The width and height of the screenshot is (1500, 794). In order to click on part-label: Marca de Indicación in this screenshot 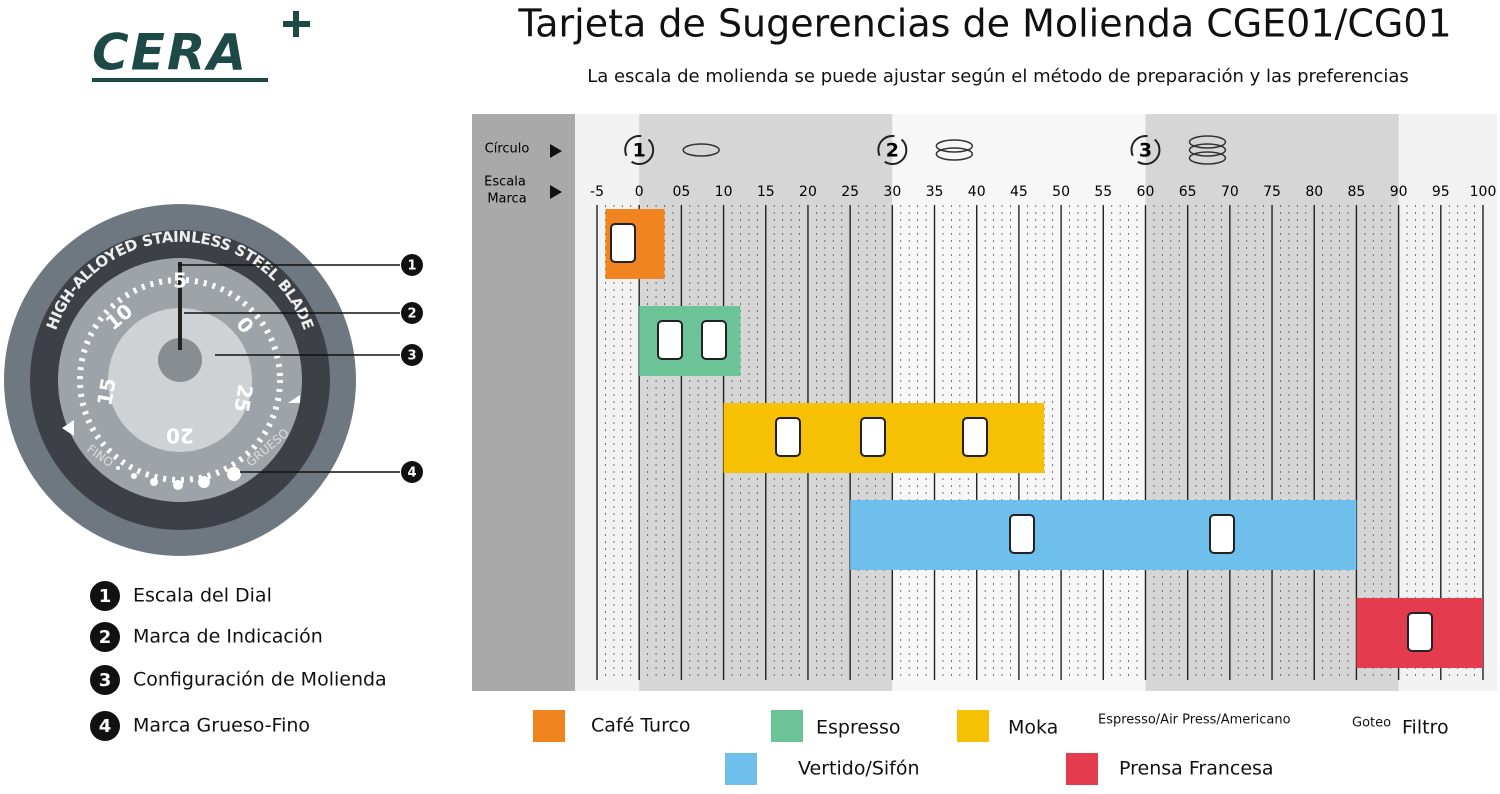, I will do `click(228, 637)`.